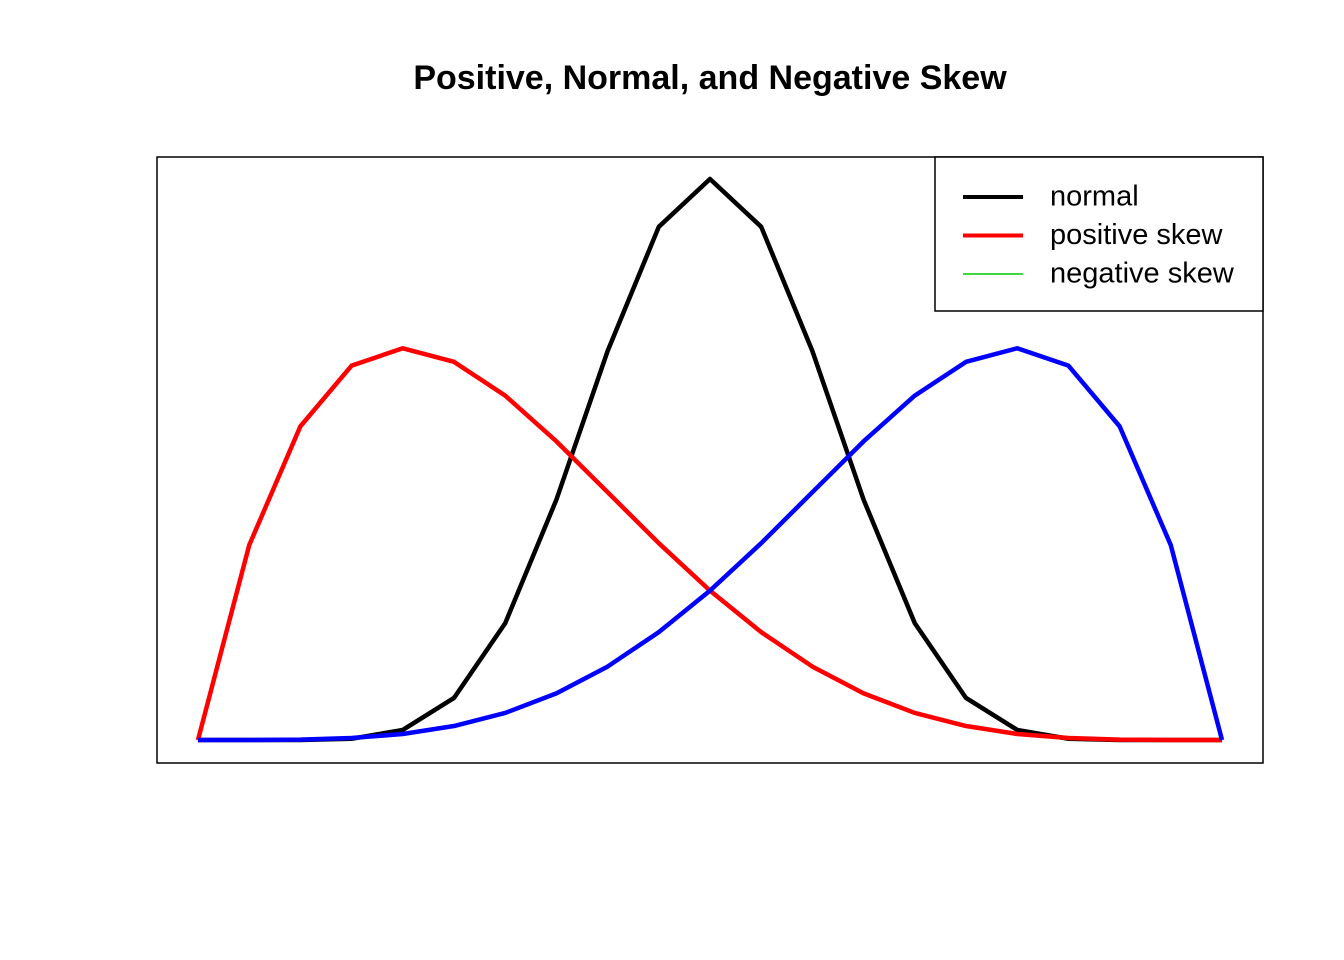 This screenshot has width=1344, height=960. Describe the element at coordinates (710, 78) in the screenshot. I see `chart-title: Positive, Normal, and Negative Skew` at that location.